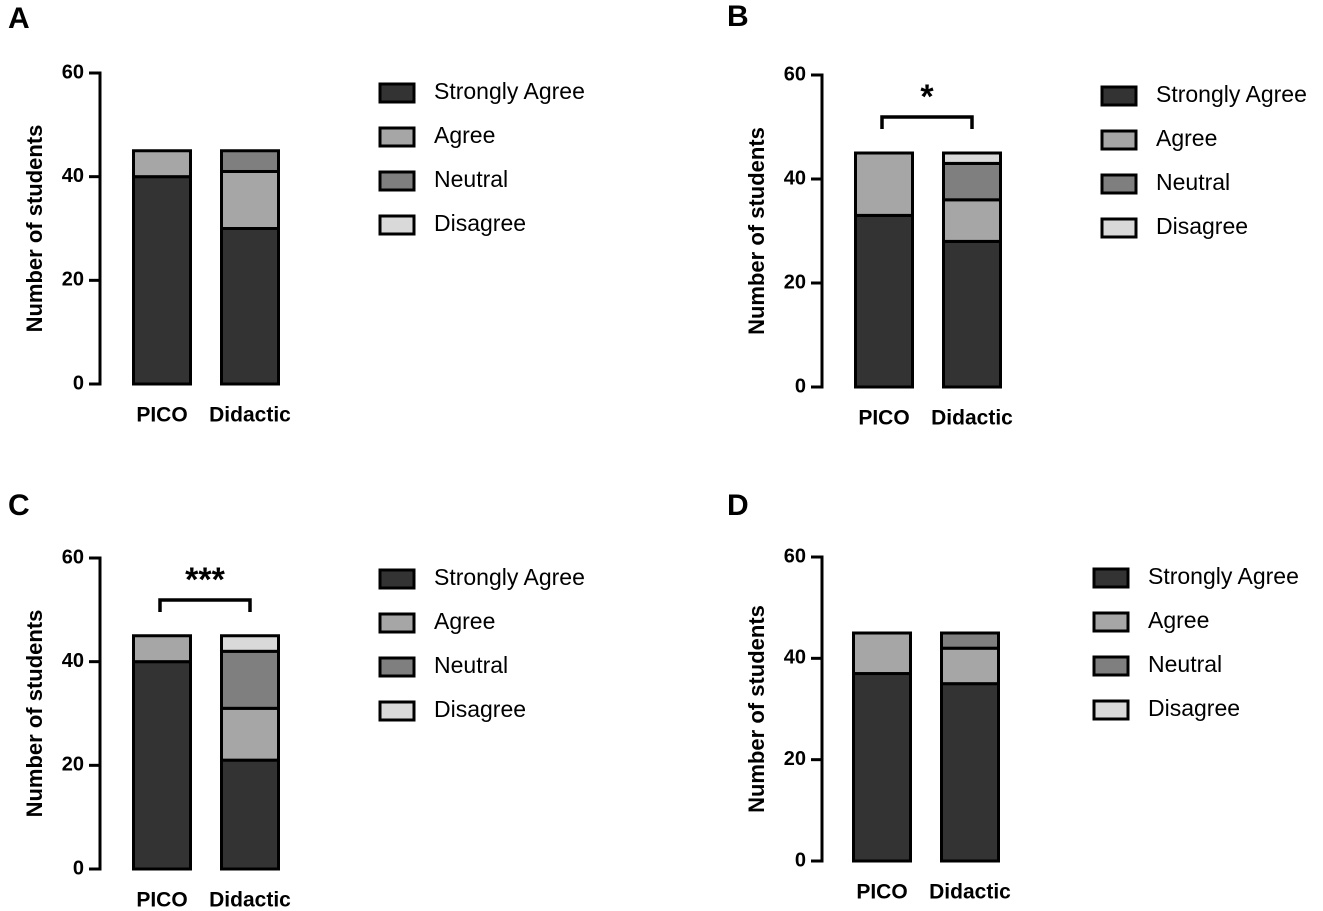 The width and height of the screenshot is (1323, 911). Describe the element at coordinates (19, 18) in the screenshot. I see `panel-label: A` at that location.